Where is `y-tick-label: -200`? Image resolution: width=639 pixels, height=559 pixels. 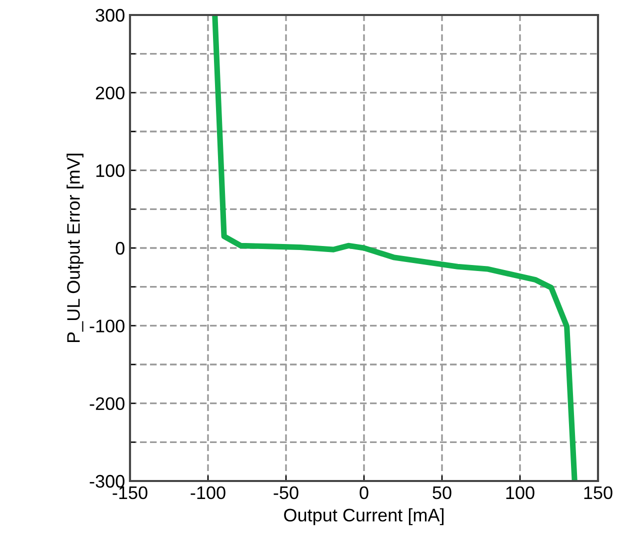
y-tick-label: -200 is located at coordinates (107, 403).